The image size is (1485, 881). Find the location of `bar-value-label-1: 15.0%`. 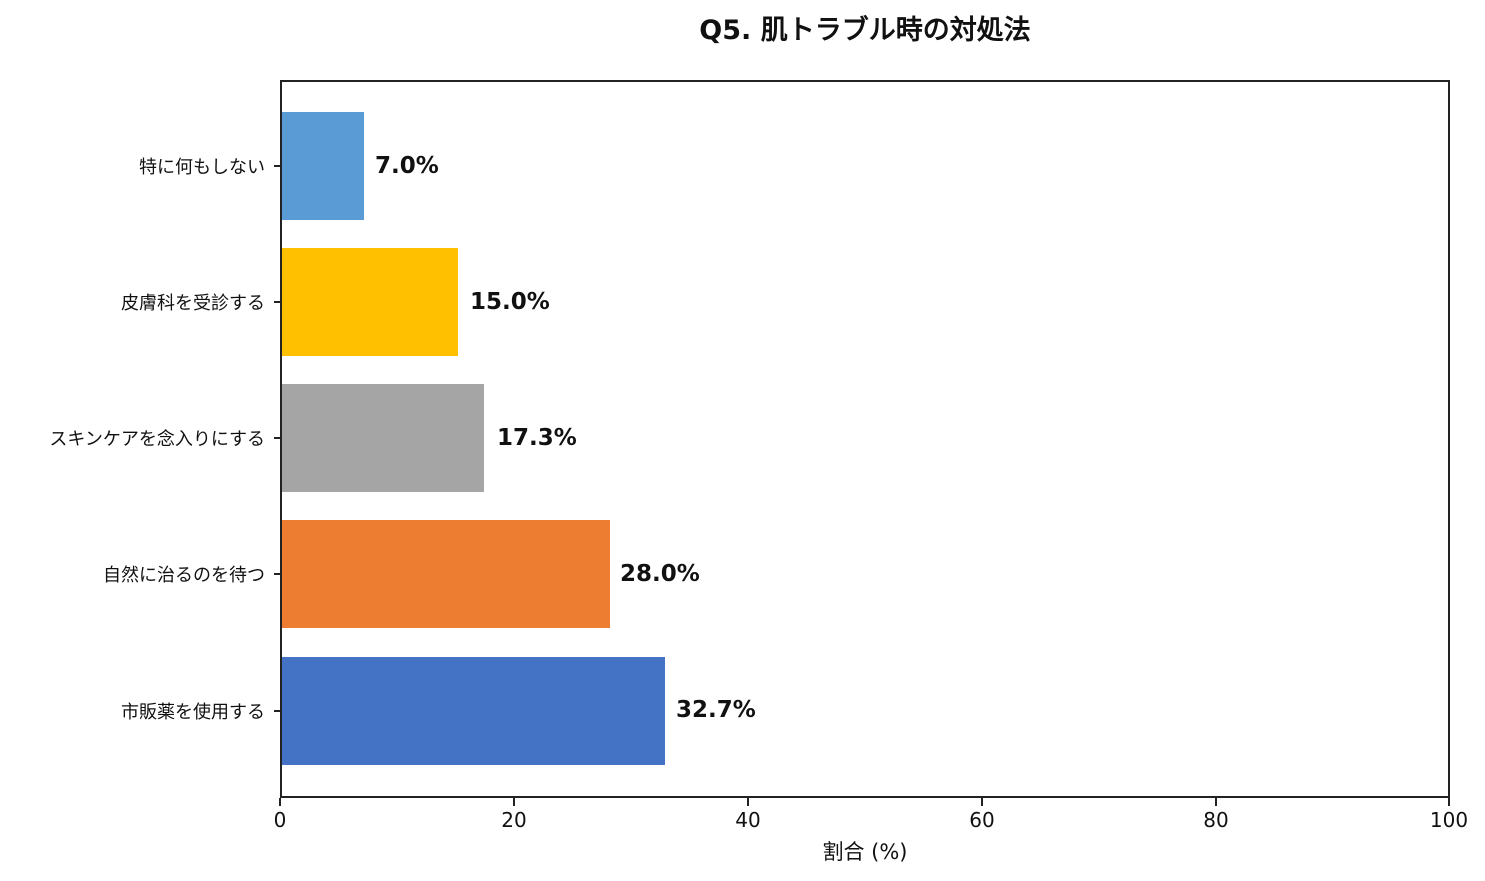

bar-value-label-1: 15.0% is located at coordinates (510, 302).